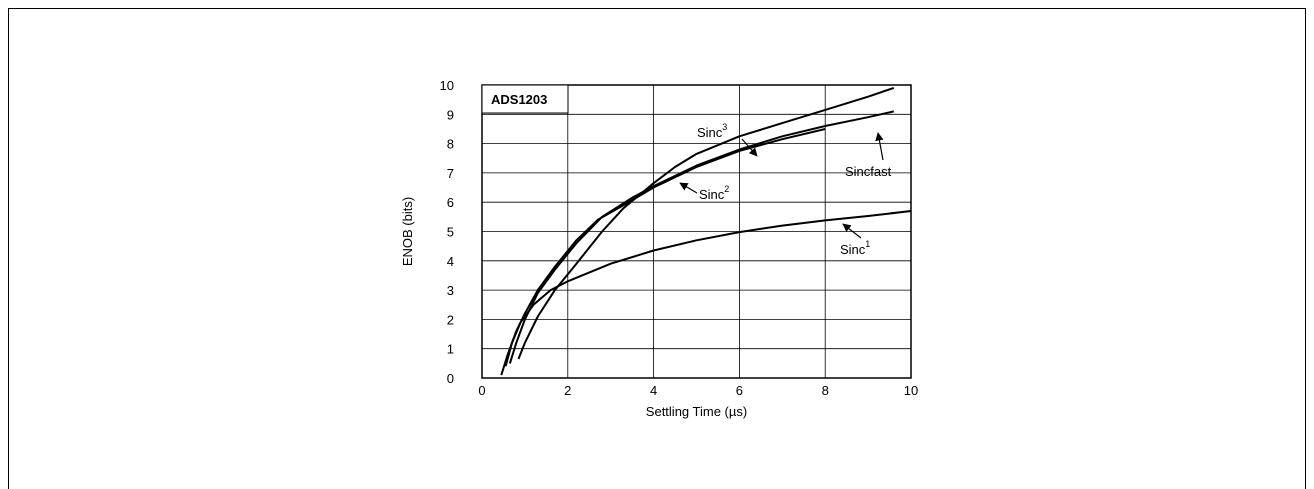 The height and width of the screenshot is (489, 1314). What do you see at coordinates (450, 349) in the screenshot?
I see `y-tick-label: 1` at bounding box center [450, 349].